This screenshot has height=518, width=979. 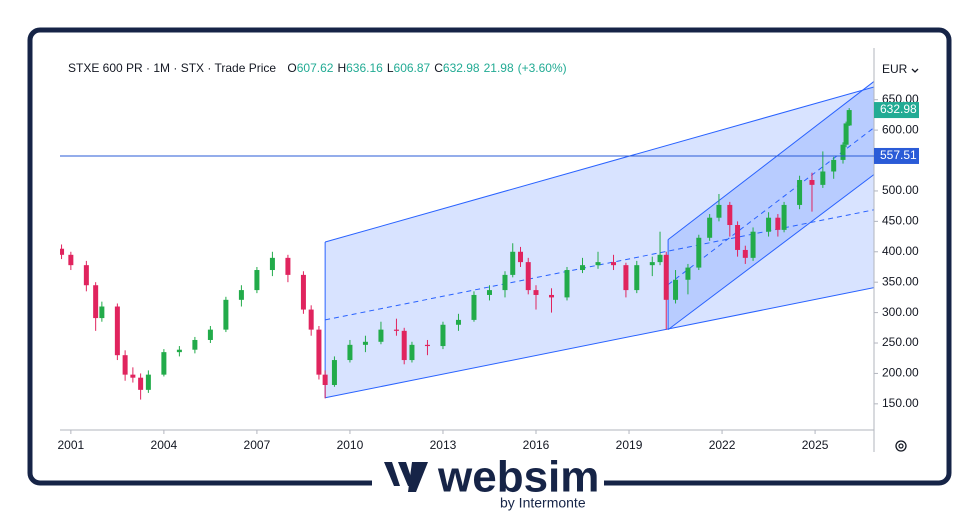 I want to click on y-tick-label: 400.00, so click(x=900, y=251).